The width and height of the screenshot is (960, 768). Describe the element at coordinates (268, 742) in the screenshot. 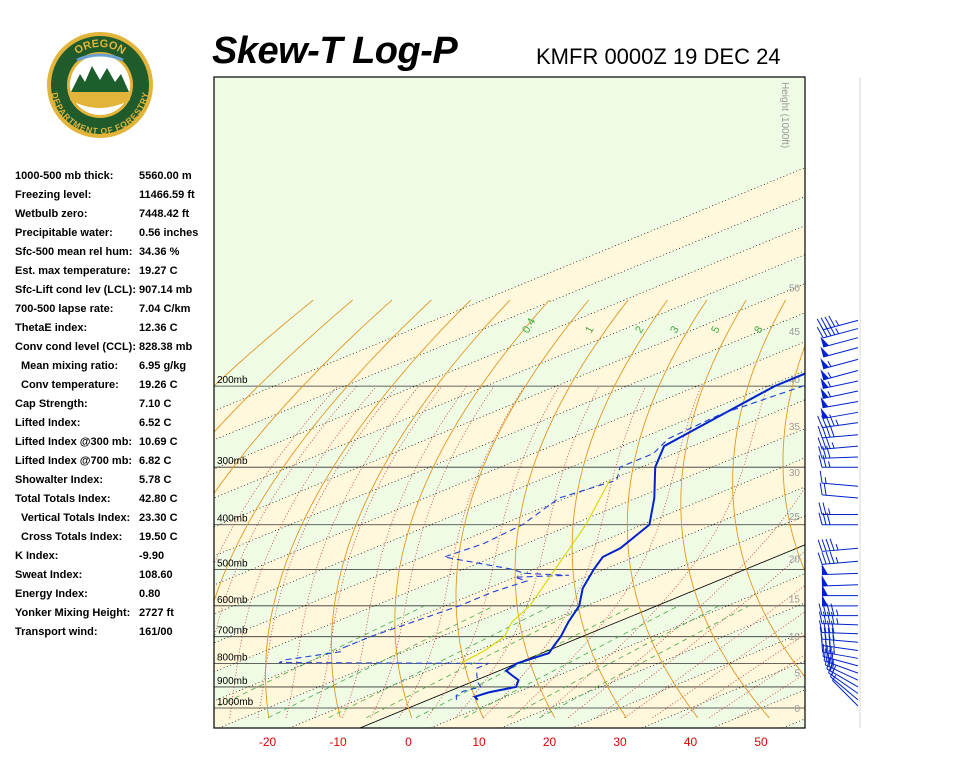

I see `temperature-tick-label: -20` at that location.